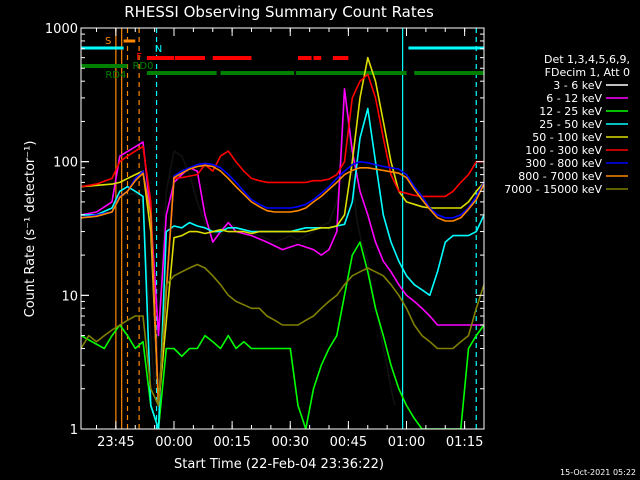 The width and height of the screenshot is (640, 480). Describe the element at coordinates (587, 59) in the screenshot. I see `legend-header: Det 1,3,4,5,6,9,` at that location.